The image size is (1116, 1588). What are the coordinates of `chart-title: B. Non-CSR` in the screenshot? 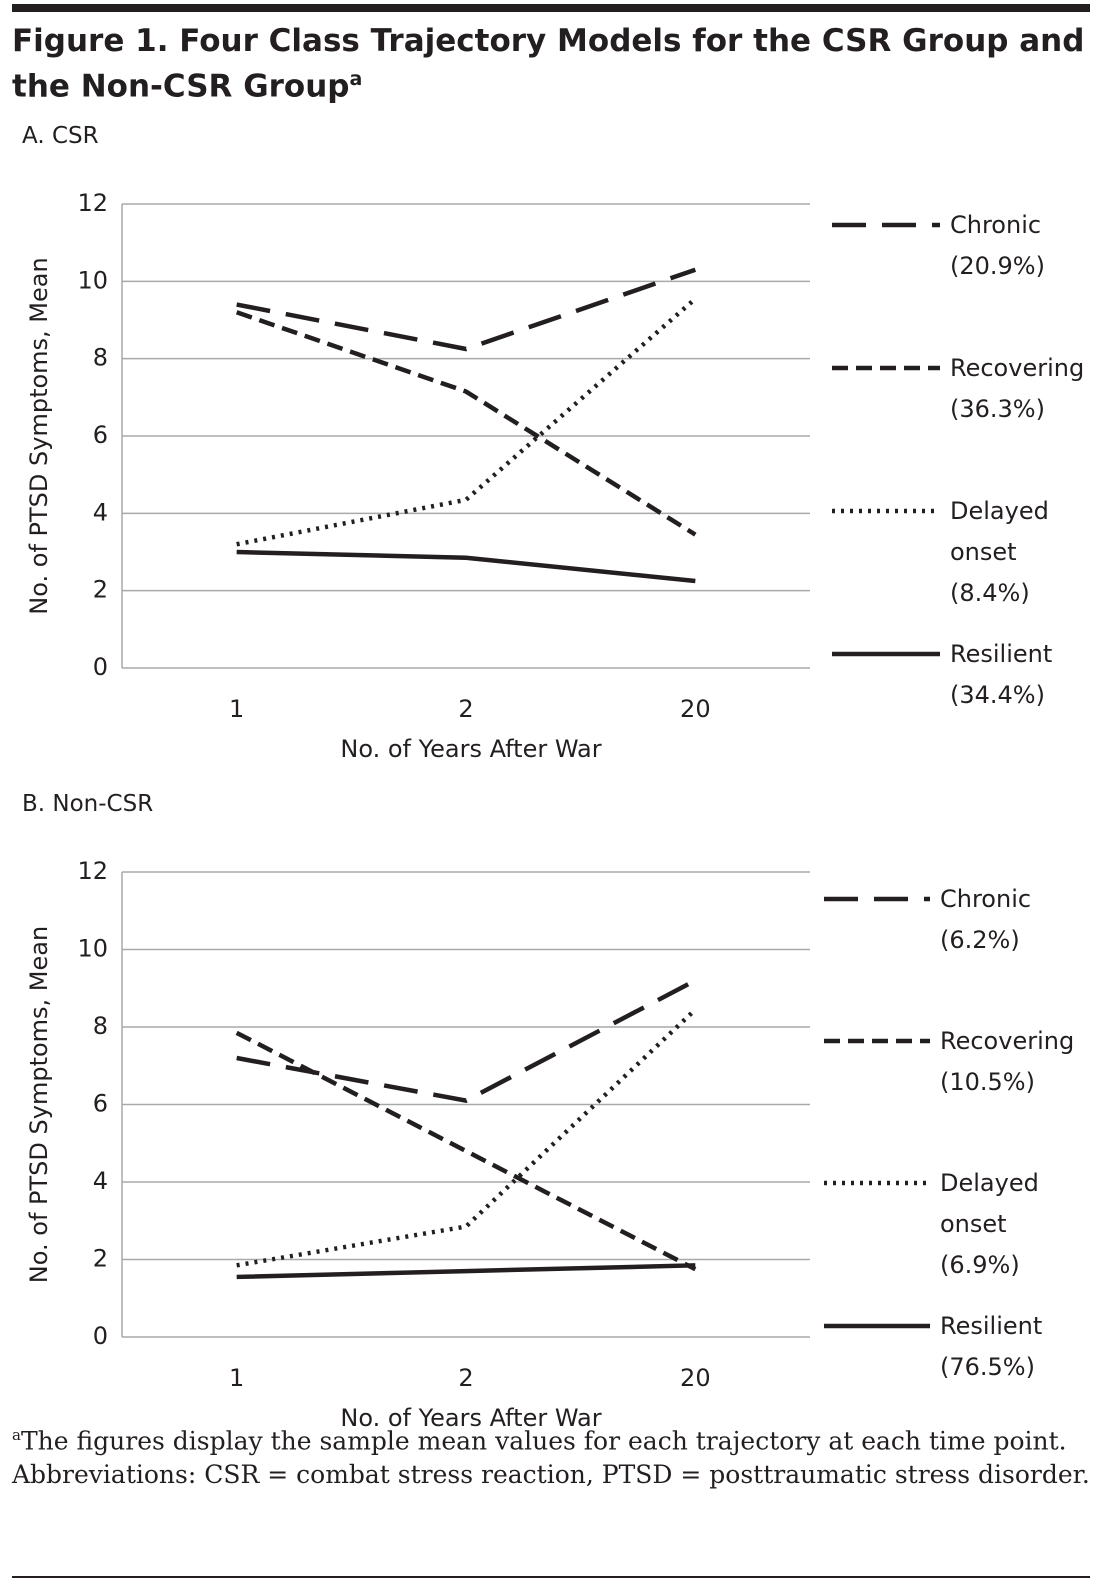 It's located at (88, 804).